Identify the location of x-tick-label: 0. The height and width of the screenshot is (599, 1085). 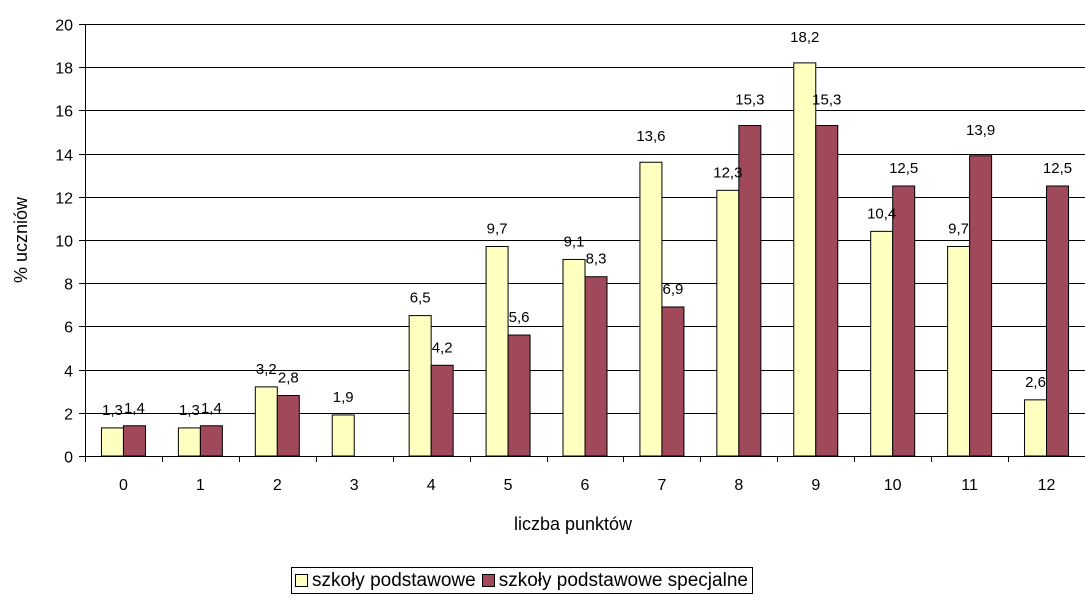
(123, 485).